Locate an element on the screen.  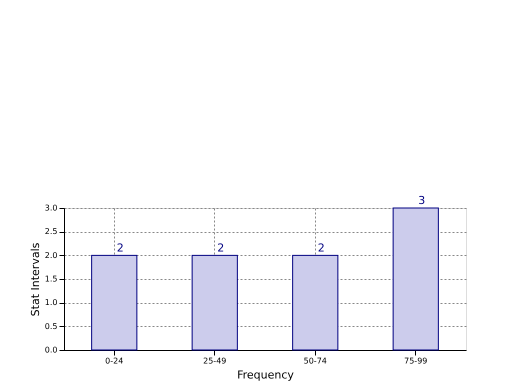
data-label: 3 is located at coordinates (422, 200).